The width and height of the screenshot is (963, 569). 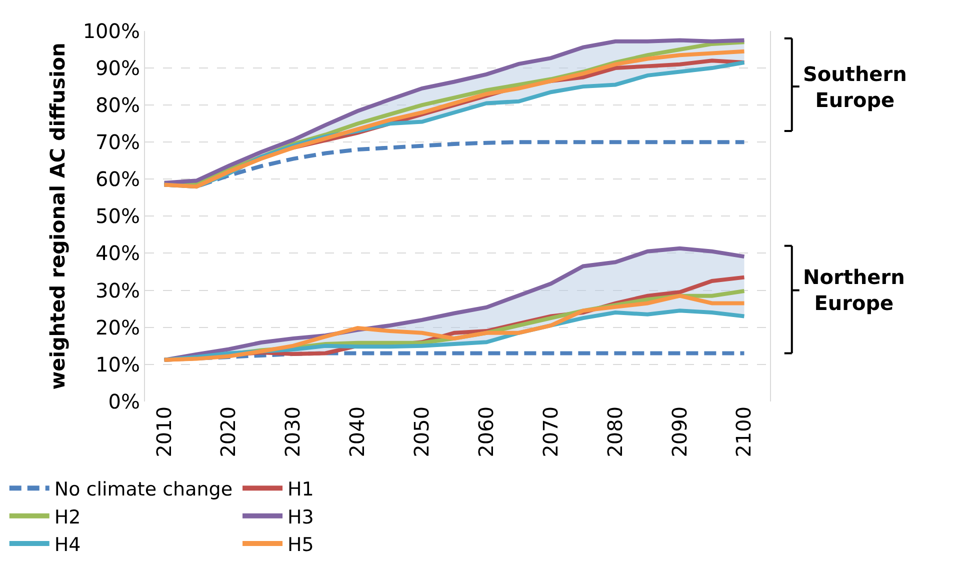 What do you see at coordinates (228, 432) in the screenshot?
I see `x-tick-label: 2020` at bounding box center [228, 432].